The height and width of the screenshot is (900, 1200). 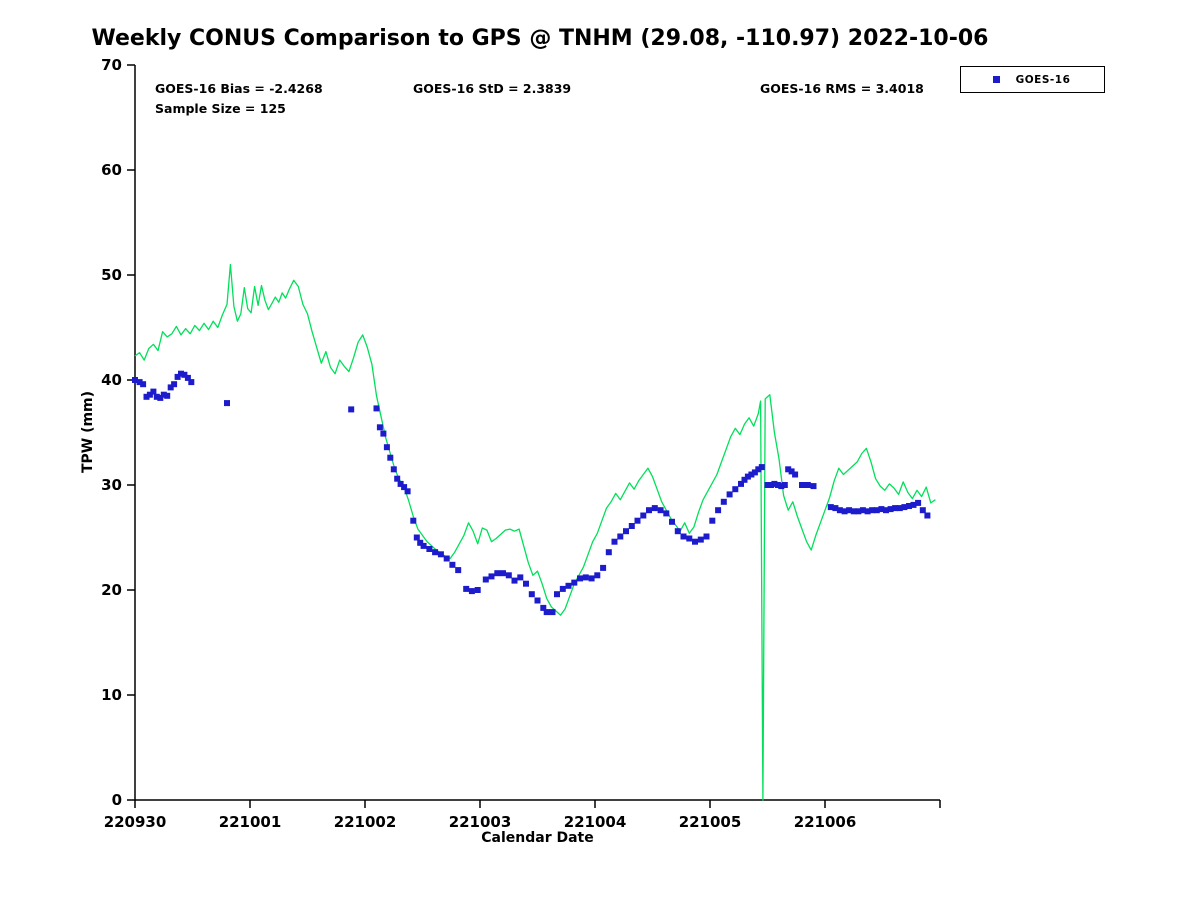 I want to click on x-tick-label: 220930, so click(x=135, y=822).